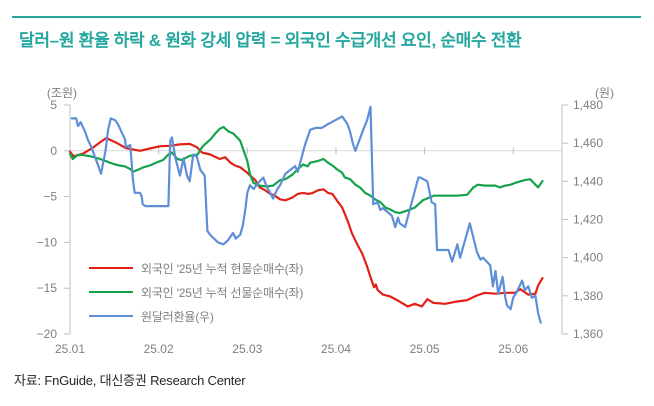 This screenshot has width=654, height=406. I want to click on legend-item-futures-netbuy: 외국인 '25년 누적 선물순매수(좌), so click(196, 292).